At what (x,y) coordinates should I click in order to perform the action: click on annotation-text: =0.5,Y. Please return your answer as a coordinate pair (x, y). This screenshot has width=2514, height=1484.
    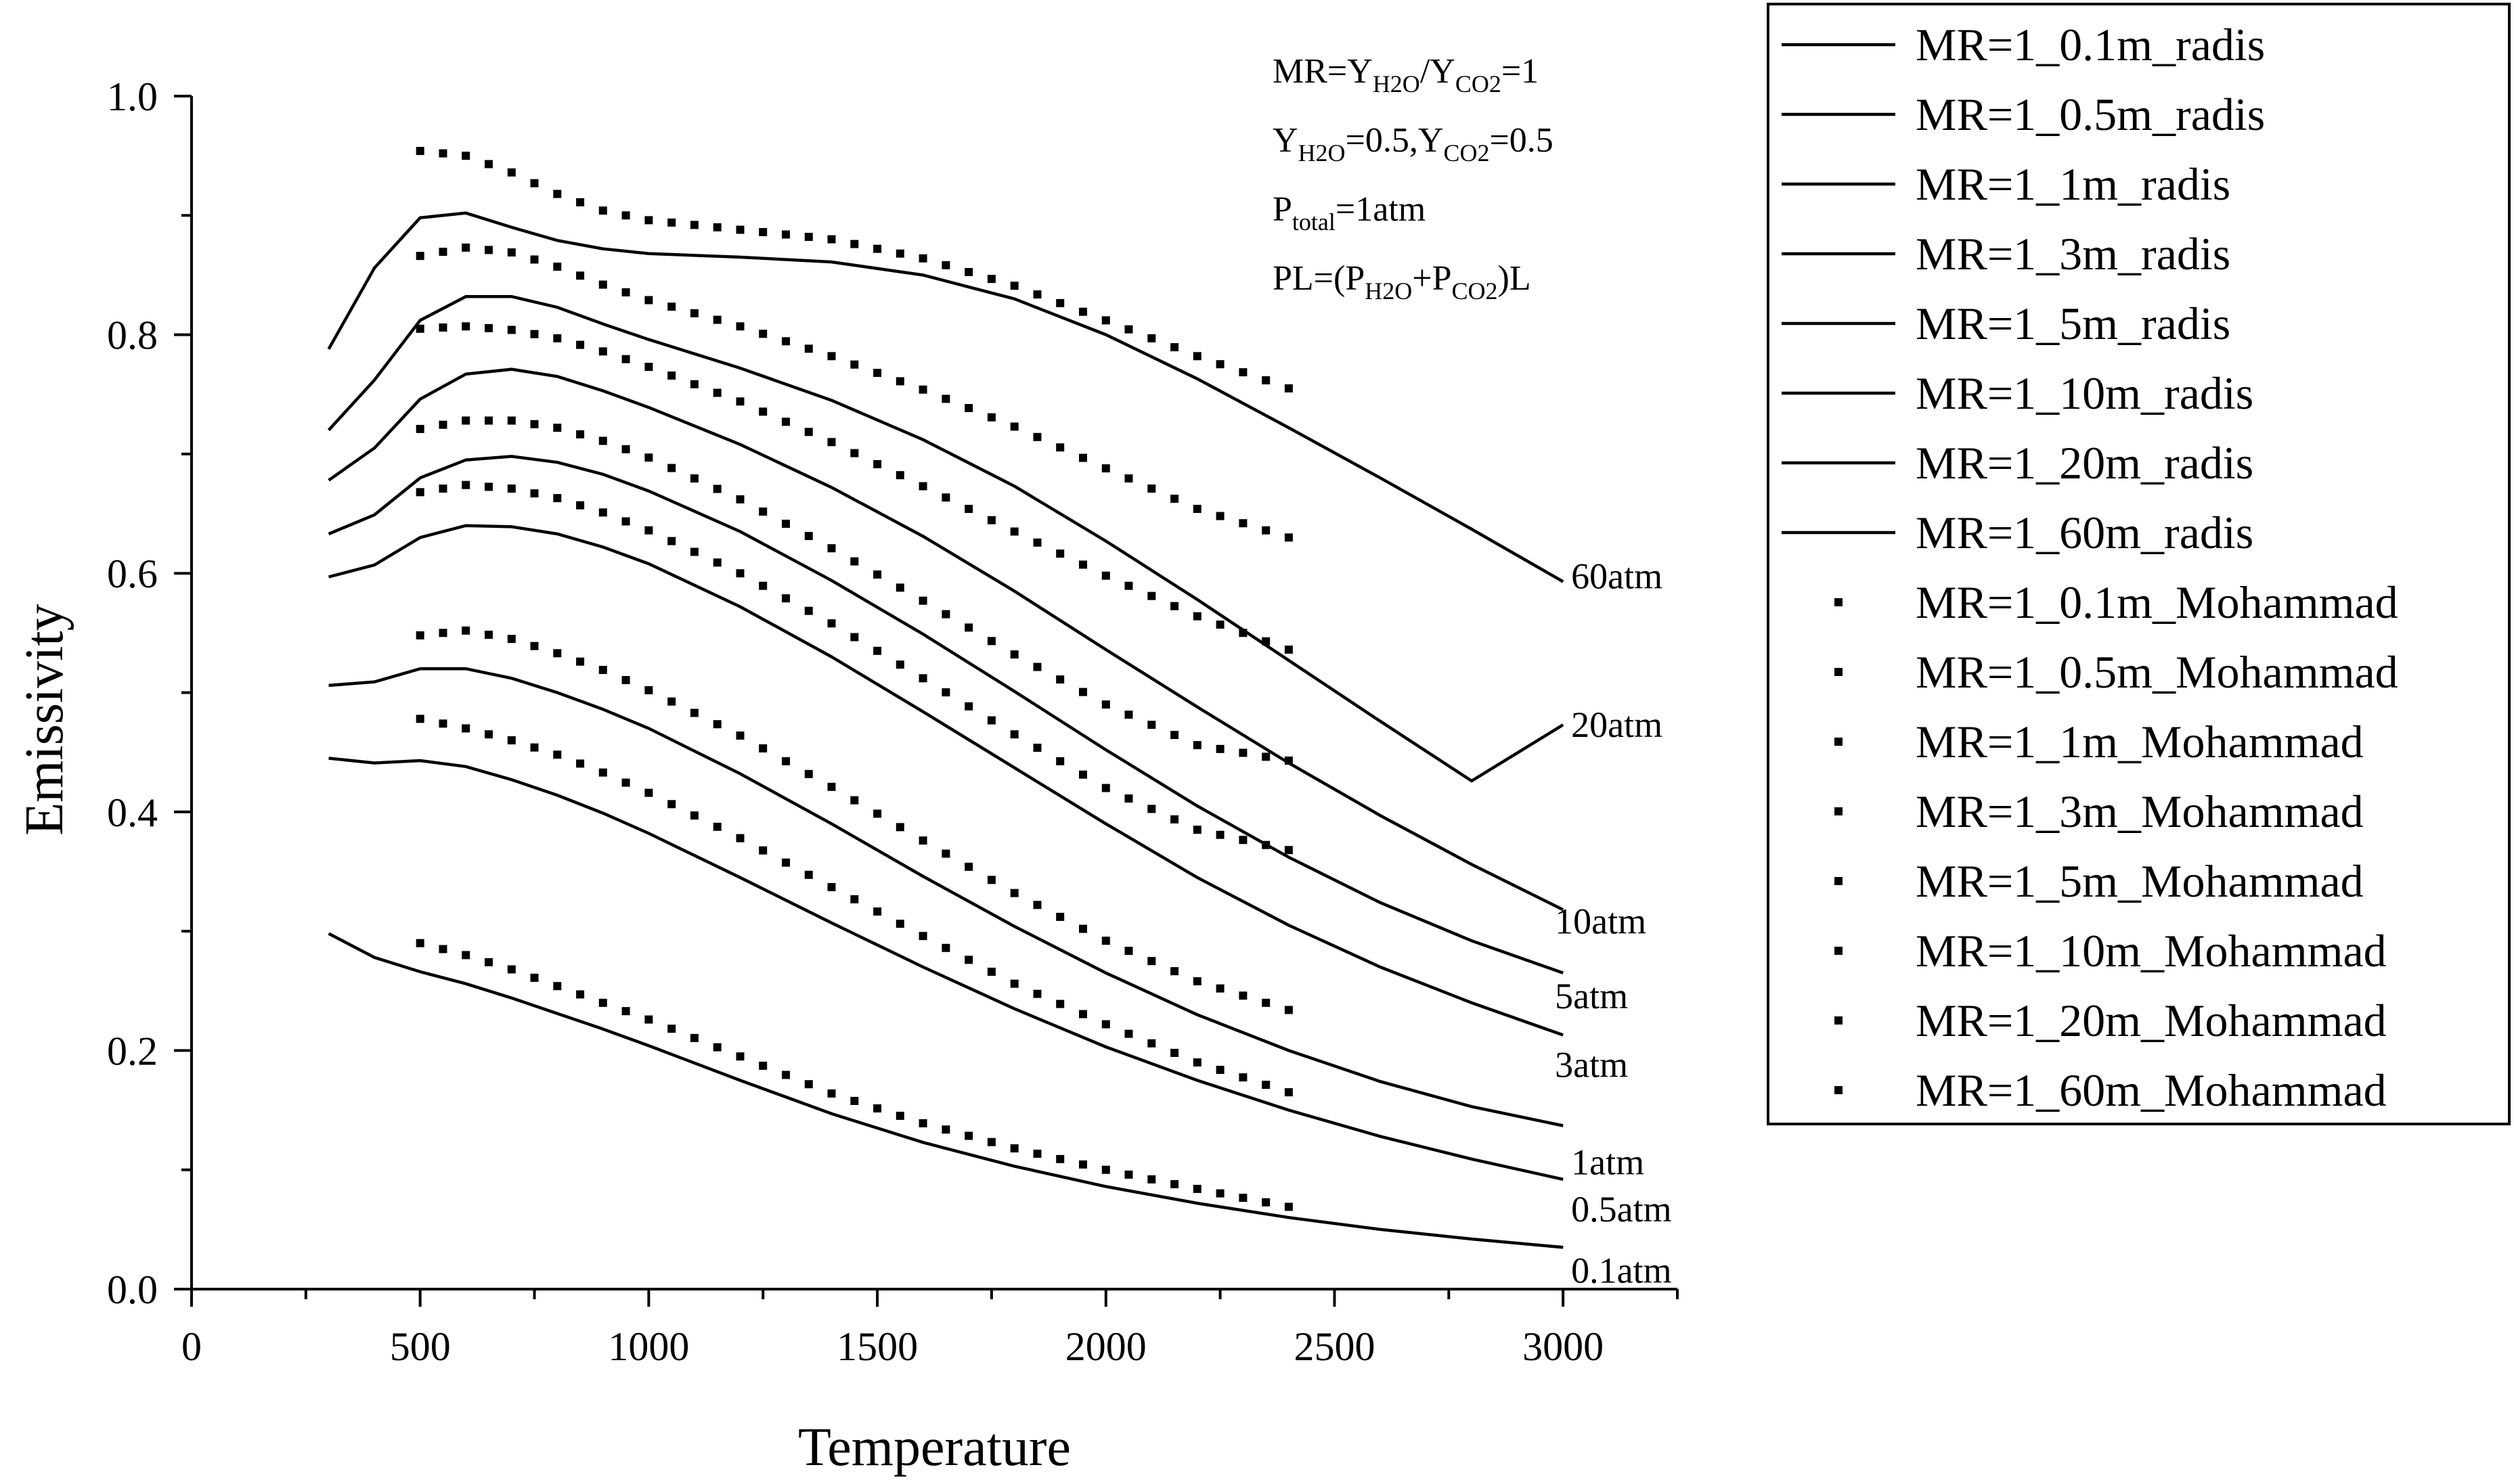
    Looking at the image, I should click on (1395, 141).